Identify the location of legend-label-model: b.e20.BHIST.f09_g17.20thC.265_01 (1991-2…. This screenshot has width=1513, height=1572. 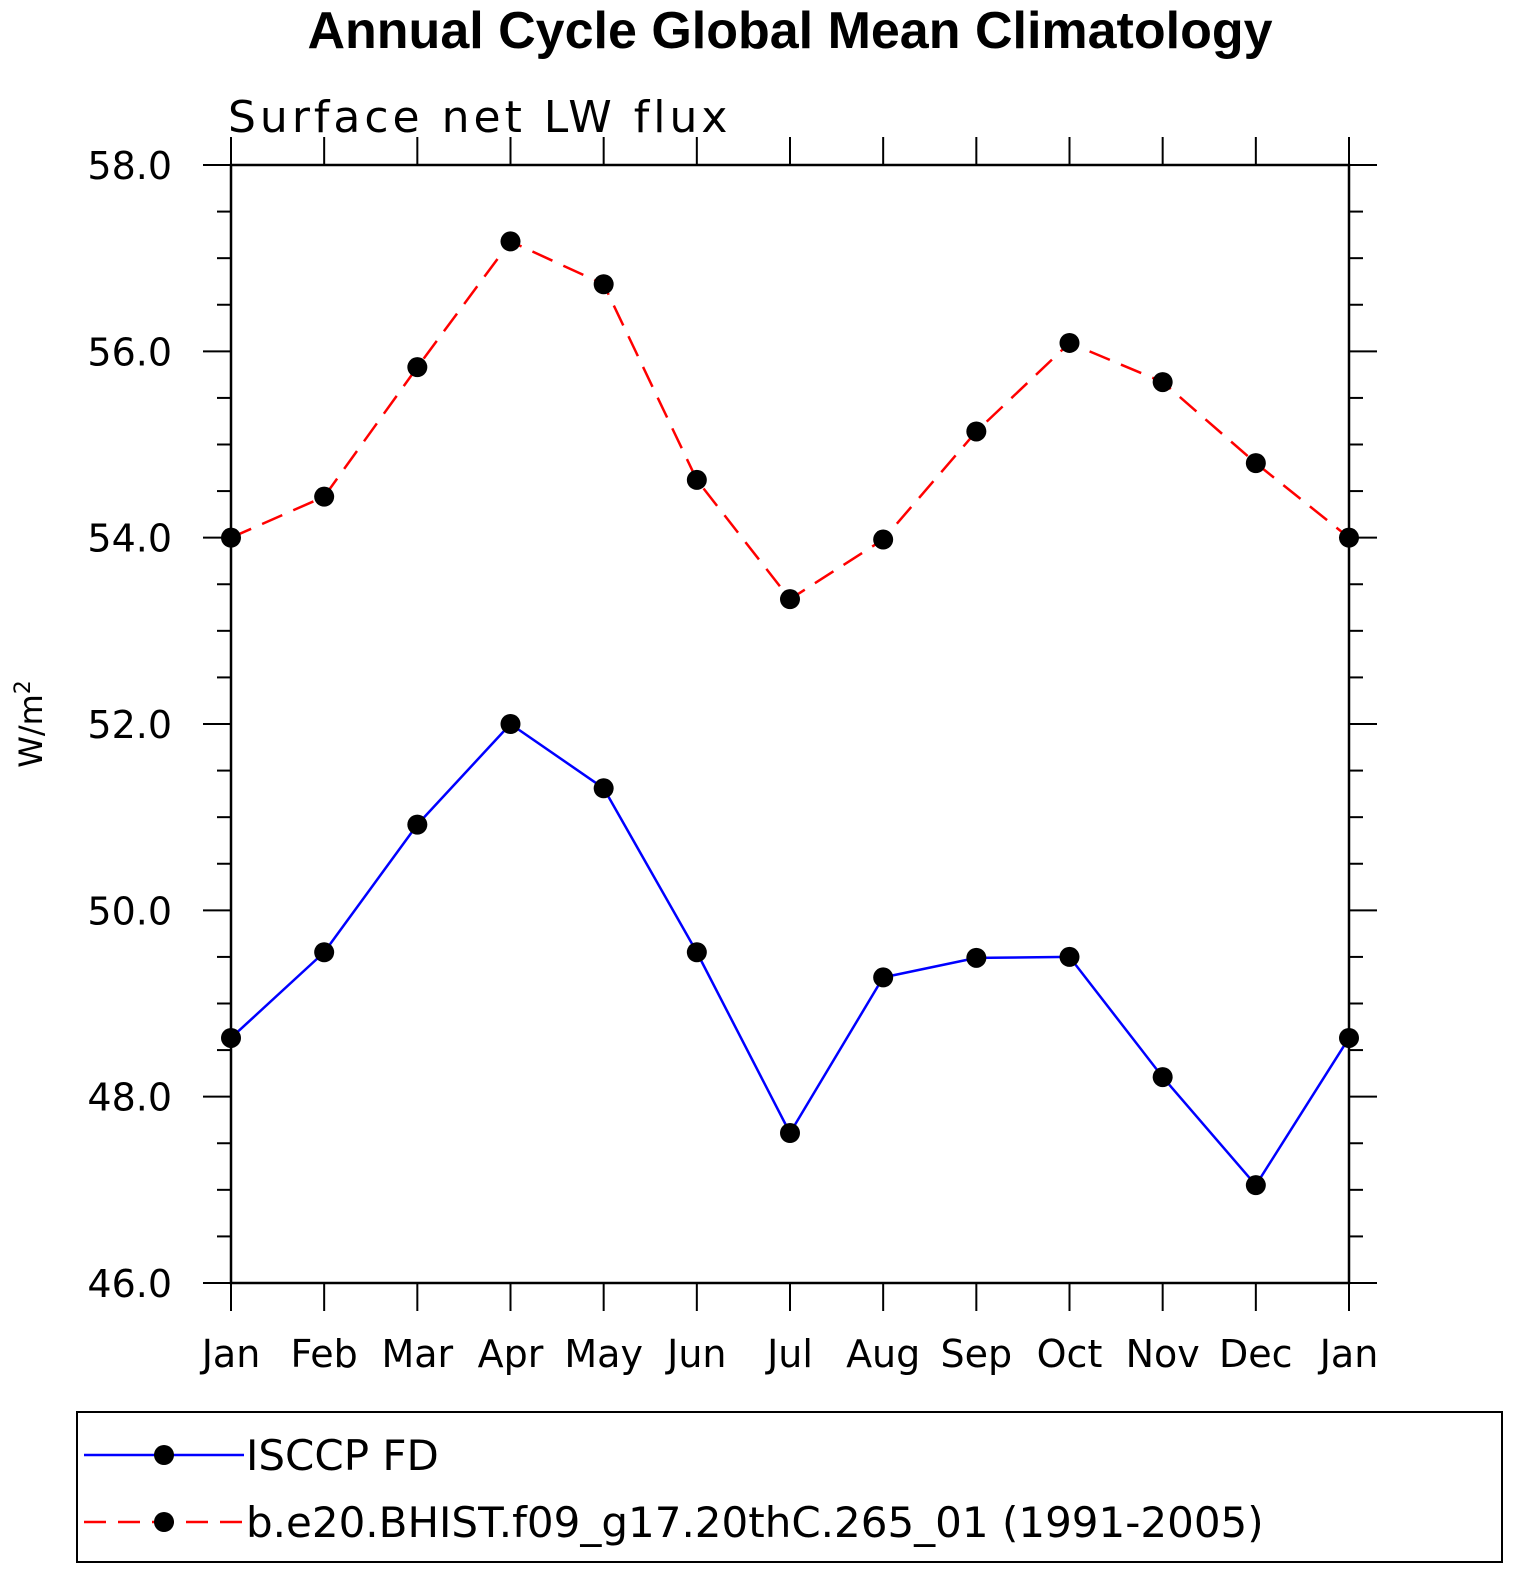
(755, 1522).